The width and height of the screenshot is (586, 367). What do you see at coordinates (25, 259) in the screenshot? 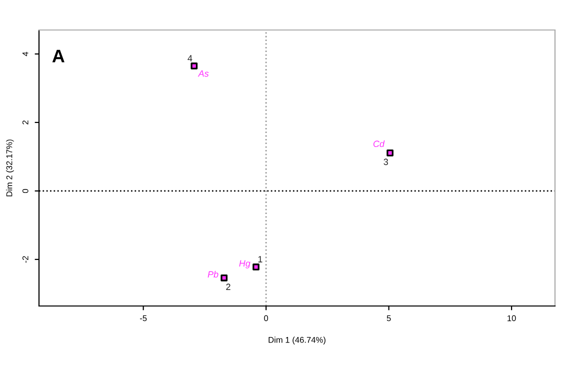
I see `y-tick-label: -2` at bounding box center [25, 259].